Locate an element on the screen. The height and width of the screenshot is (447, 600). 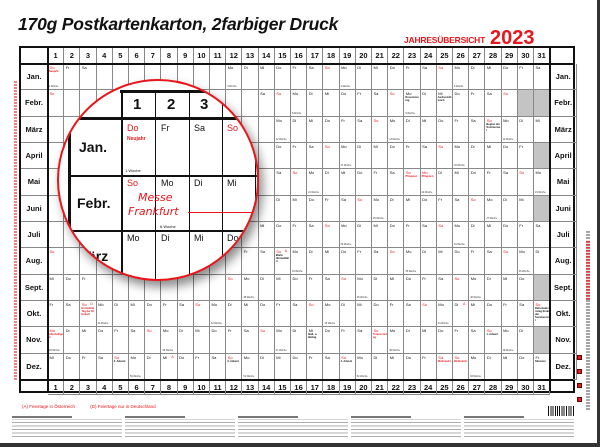
day-cell: So Reformationstag Ende der Sommerzeit is located at coordinates (542, 314).